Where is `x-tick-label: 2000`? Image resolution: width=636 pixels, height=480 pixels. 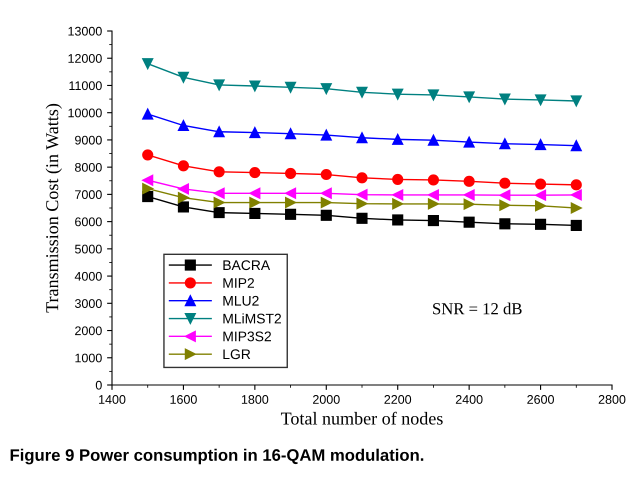
x-tick-label: 2000 is located at coordinates (326, 399).